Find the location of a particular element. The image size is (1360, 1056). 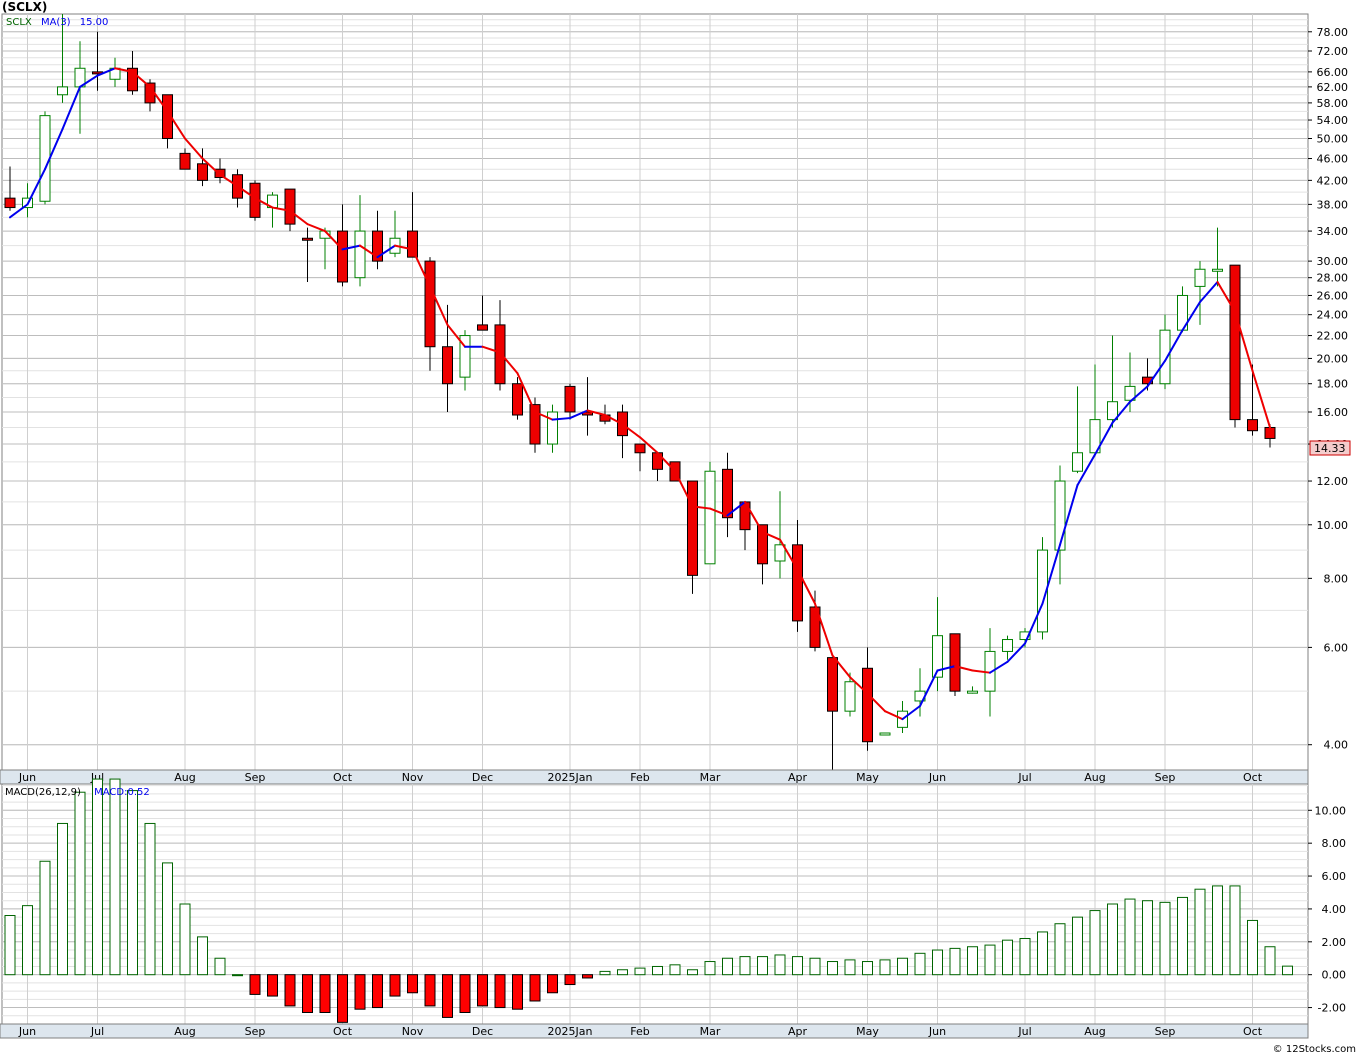

price-tick-label: 24.00 is located at coordinates (1333, 315).